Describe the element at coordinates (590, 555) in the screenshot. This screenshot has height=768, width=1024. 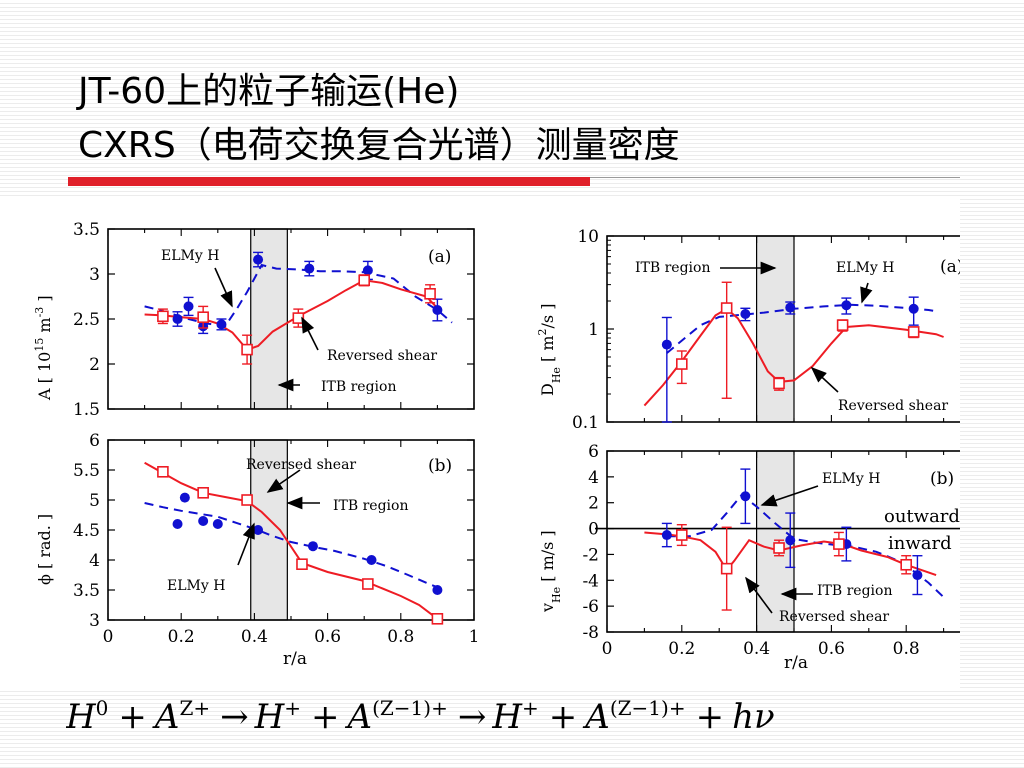
I see `chart-right-b-ytick-label: -2` at that location.